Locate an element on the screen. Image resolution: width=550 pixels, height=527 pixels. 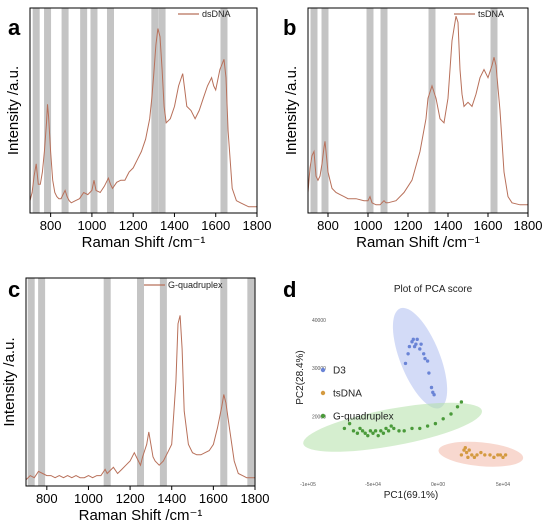
panel-letter-a: a is located at coordinates (14, 27).